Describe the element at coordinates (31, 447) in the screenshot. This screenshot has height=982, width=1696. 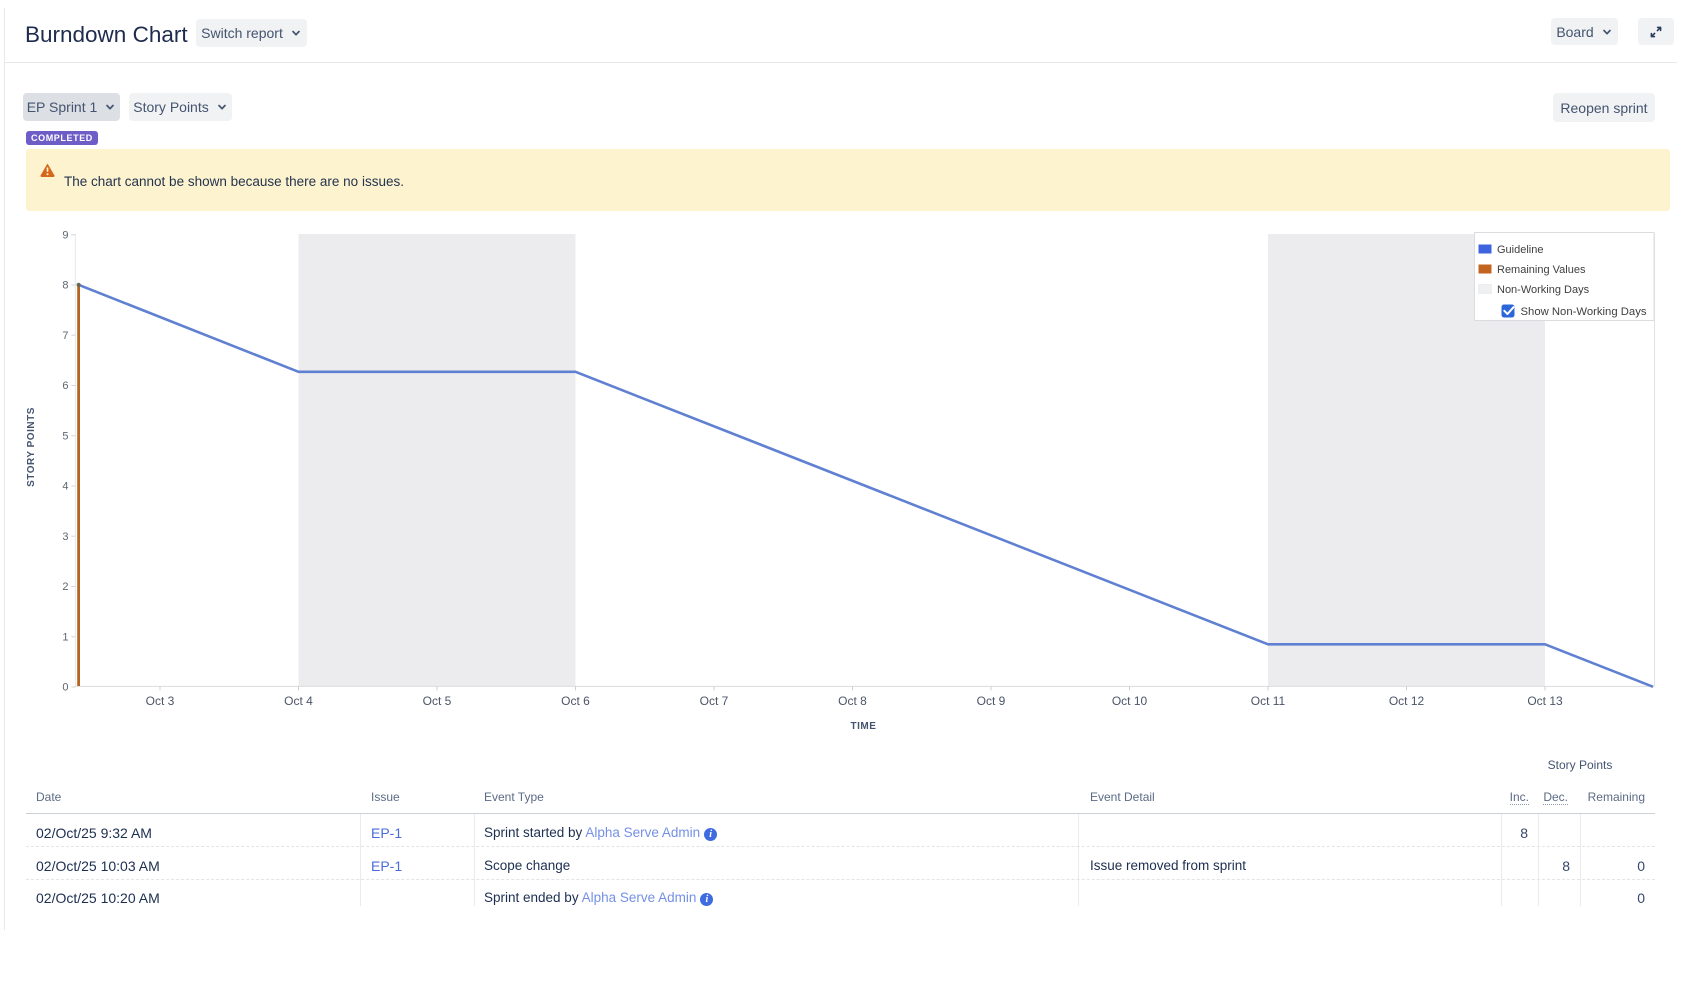
I see `svg-text: STORY POINTS` at that location.